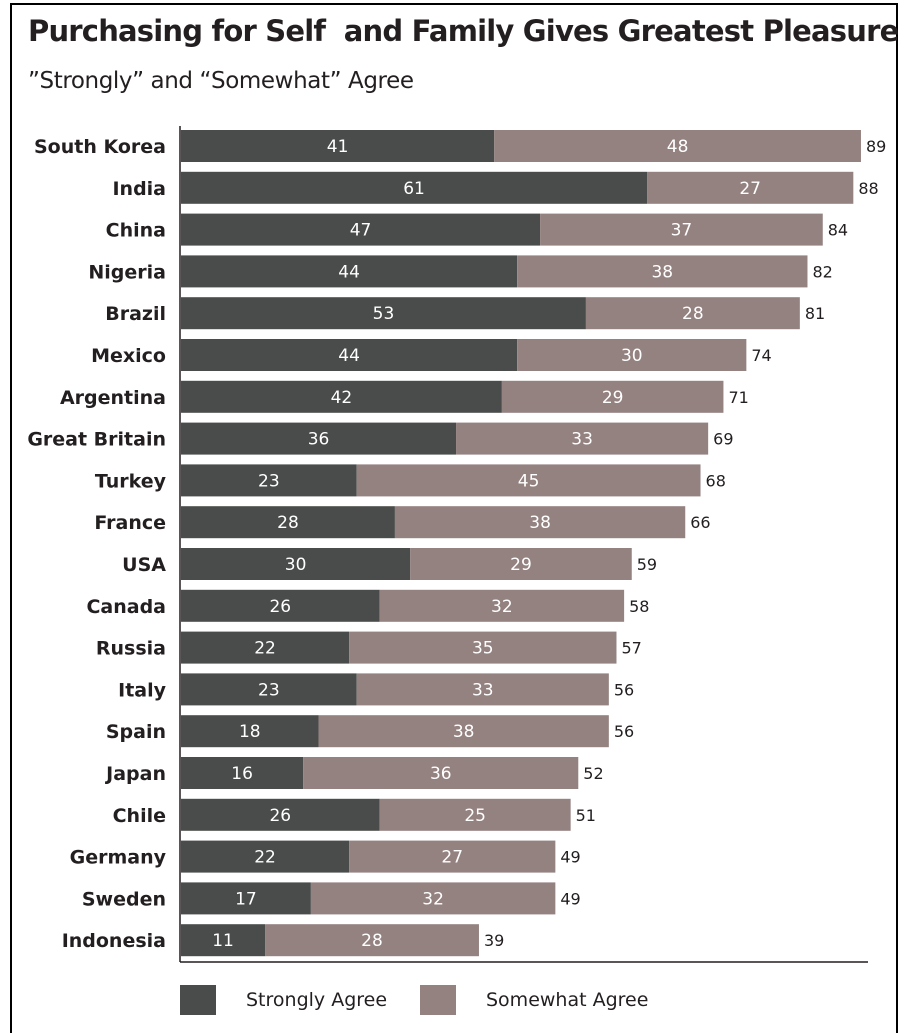  I want to click on data-label-strongly-agree: 61, so click(414, 189).